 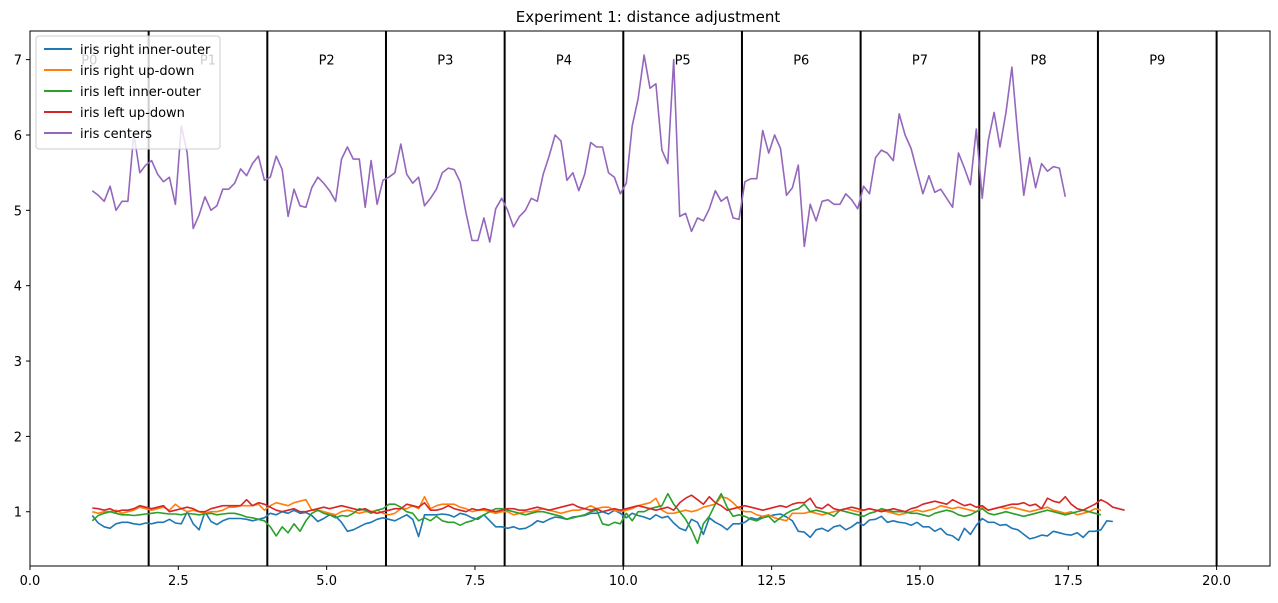 What do you see at coordinates (475, 581) in the screenshot?
I see `x-tick-label: 7.5` at bounding box center [475, 581].